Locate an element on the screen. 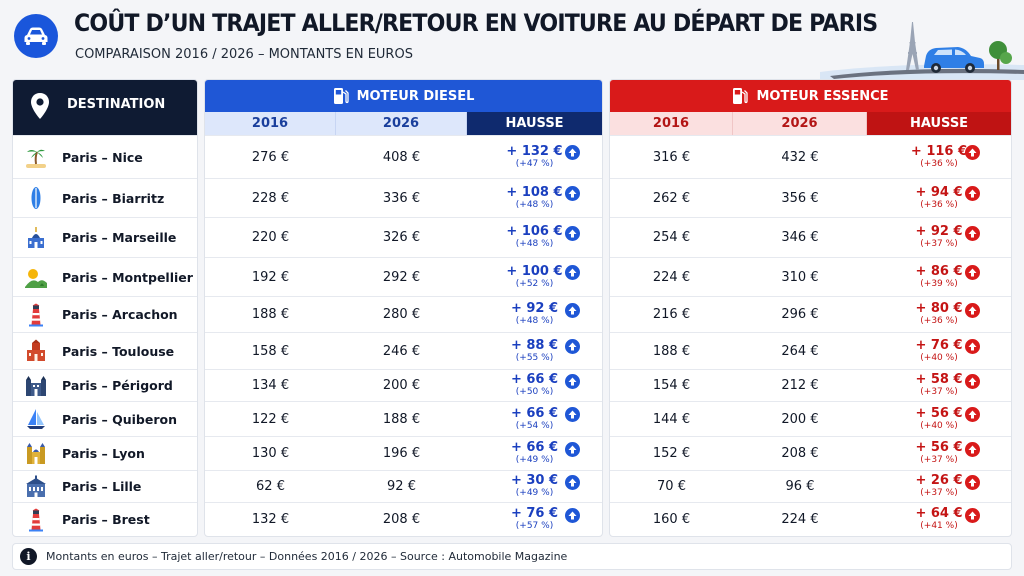  destination-row: Paris – Brest is located at coordinates (105, 519).